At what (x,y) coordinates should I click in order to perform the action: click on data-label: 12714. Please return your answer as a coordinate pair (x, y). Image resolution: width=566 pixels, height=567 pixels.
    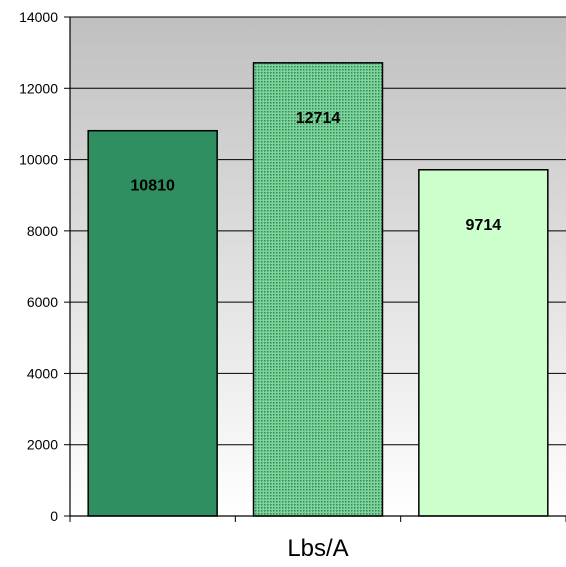
    Looking at the image, I should click on (318, 118).